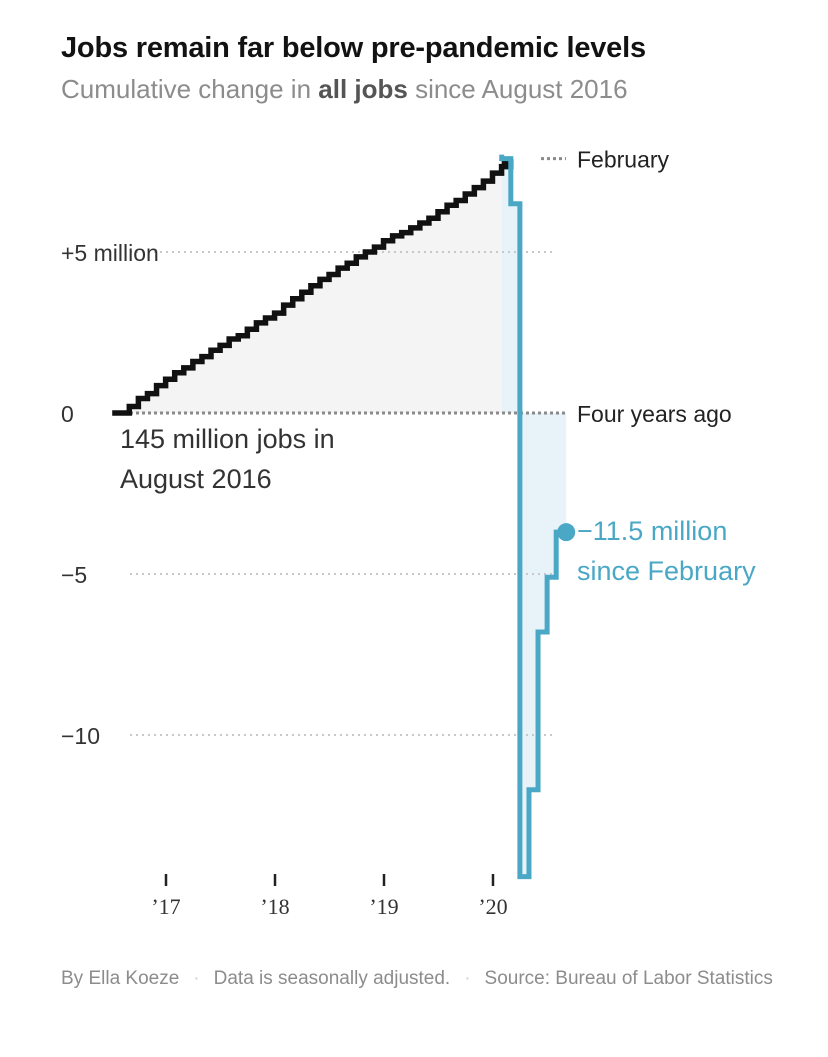  Describe the element at coordinates (666, 571) in the screenshot. I see `latest-value-label-line: since February` at that location.